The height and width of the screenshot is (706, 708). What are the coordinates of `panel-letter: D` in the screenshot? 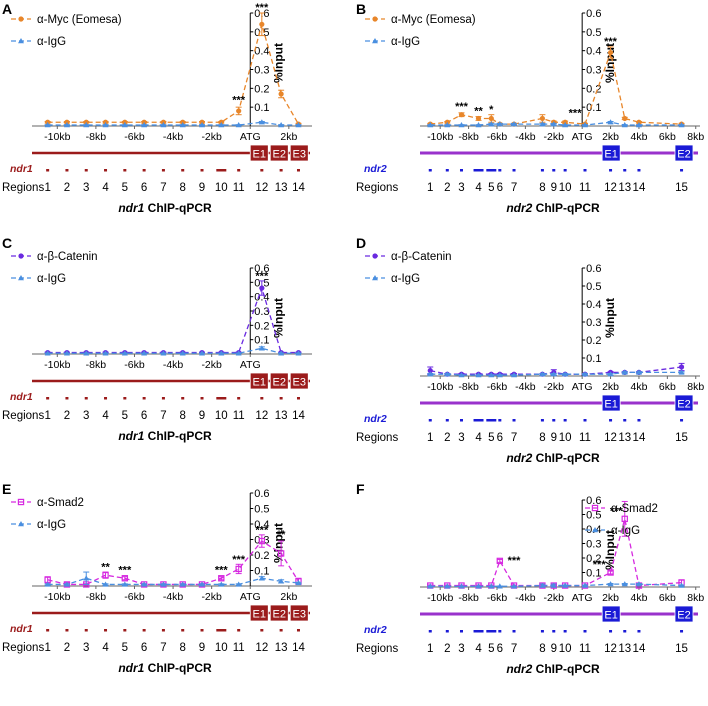 It's located at (361, 243).